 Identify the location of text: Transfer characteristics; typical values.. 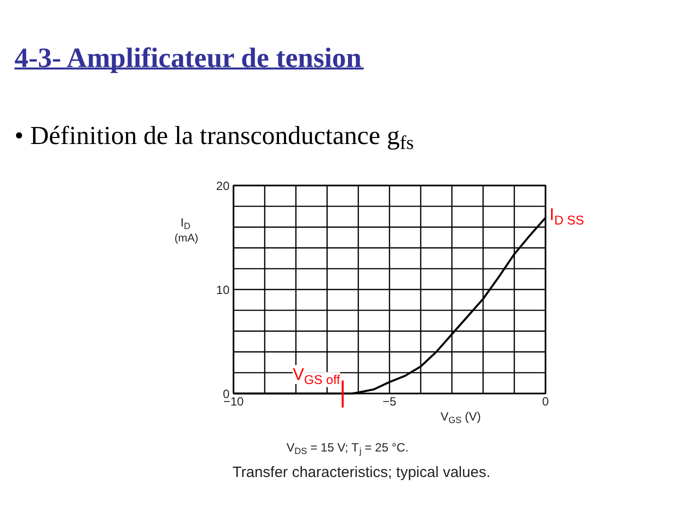
(361, 472).